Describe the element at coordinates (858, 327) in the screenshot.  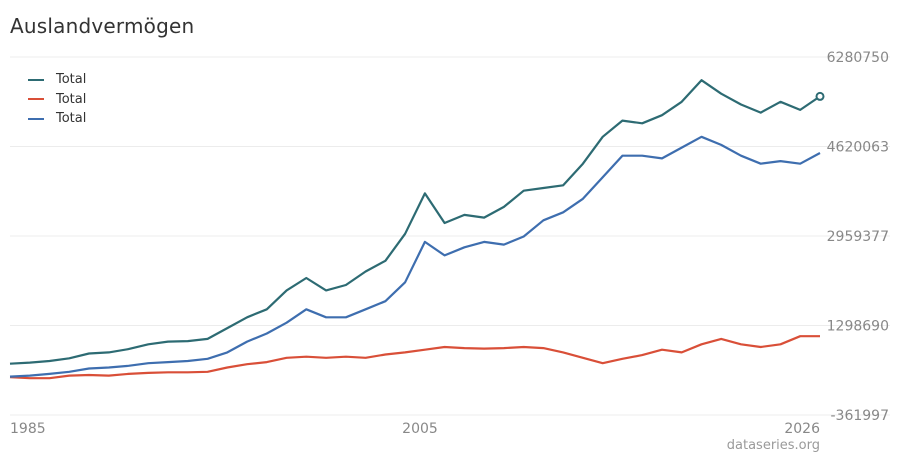
I see `y-tick-label: 1298690` at that location.